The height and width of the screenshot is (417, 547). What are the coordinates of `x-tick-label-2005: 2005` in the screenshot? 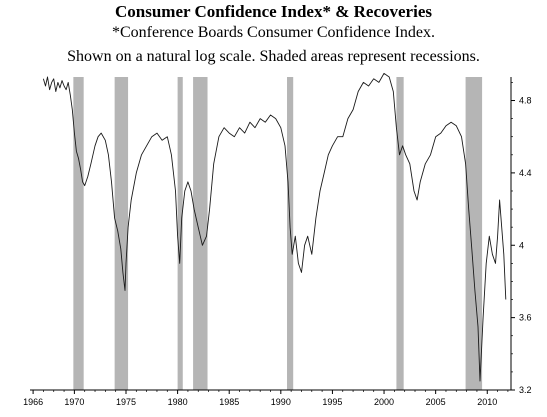 It's located at (436, 402).